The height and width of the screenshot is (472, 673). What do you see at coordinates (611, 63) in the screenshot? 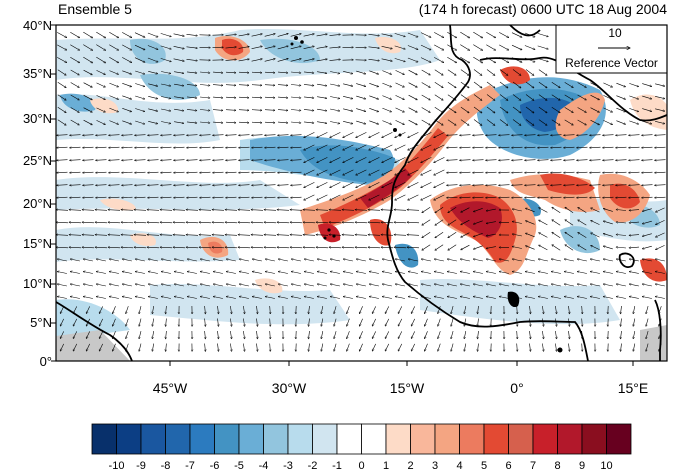
I see `reference-vector-label: Reference Vector` at bounding box center [611, 63].